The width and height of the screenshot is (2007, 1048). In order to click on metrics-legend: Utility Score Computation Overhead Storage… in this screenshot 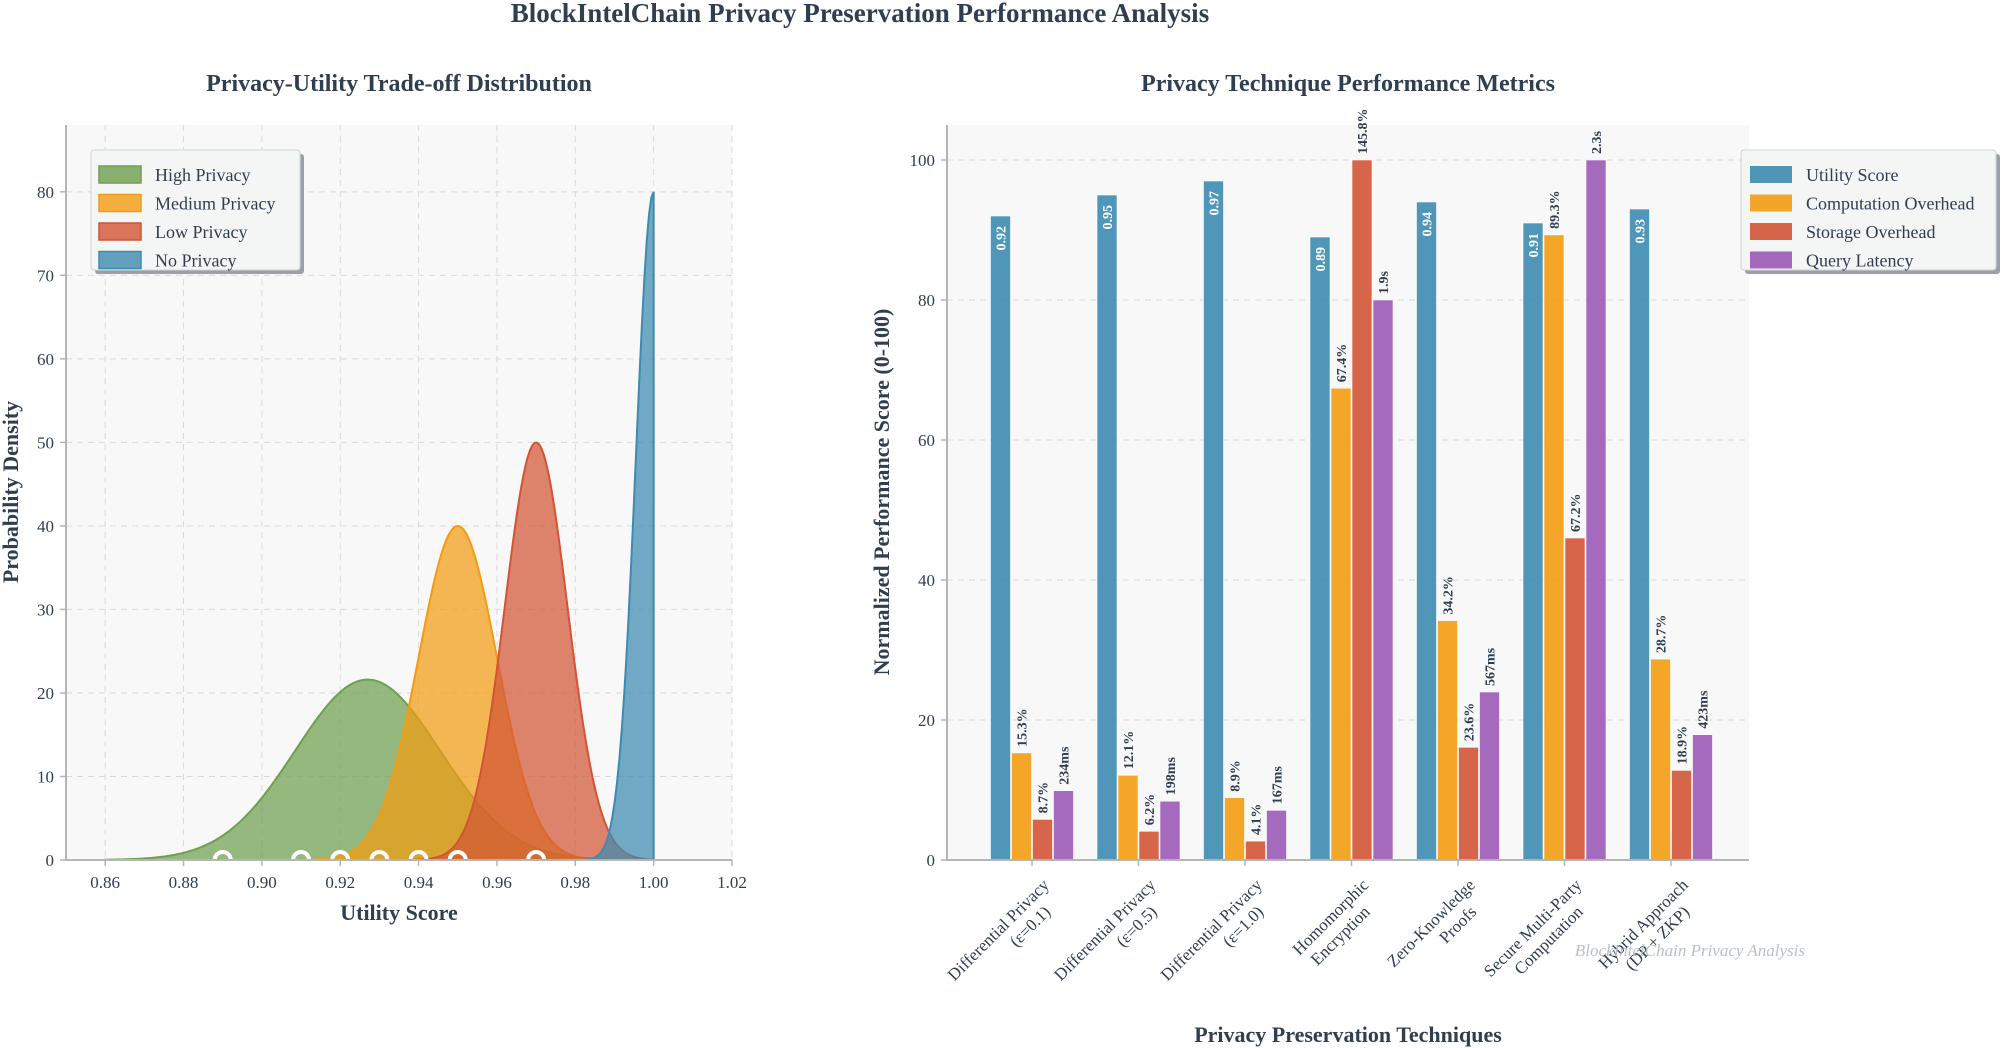, I will do `click(1870, 211)`.